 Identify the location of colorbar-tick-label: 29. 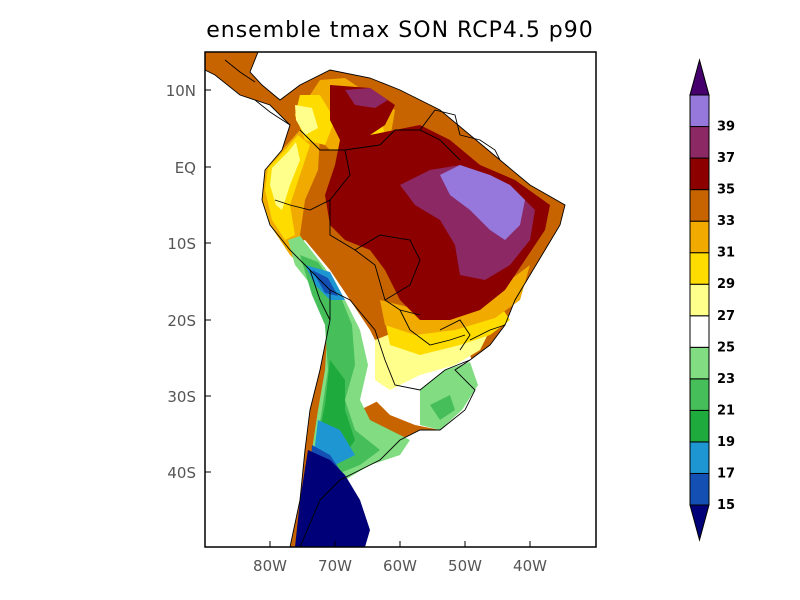
(726, 284).